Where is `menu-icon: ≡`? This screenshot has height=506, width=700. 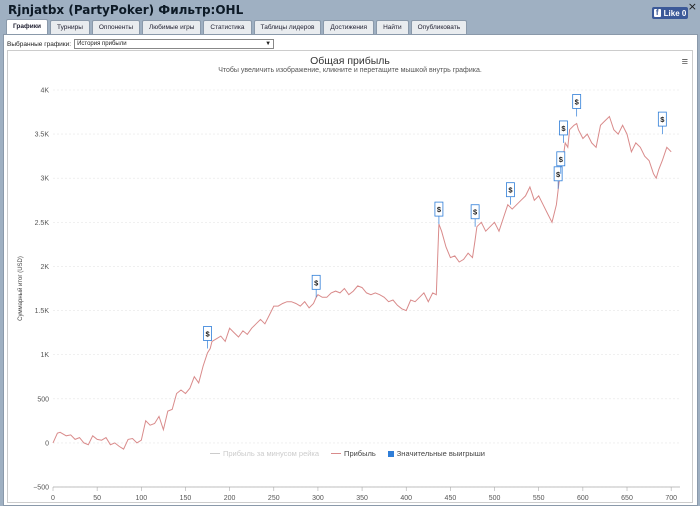
menu-icon: ≡ is located at coordinates (684, 62).